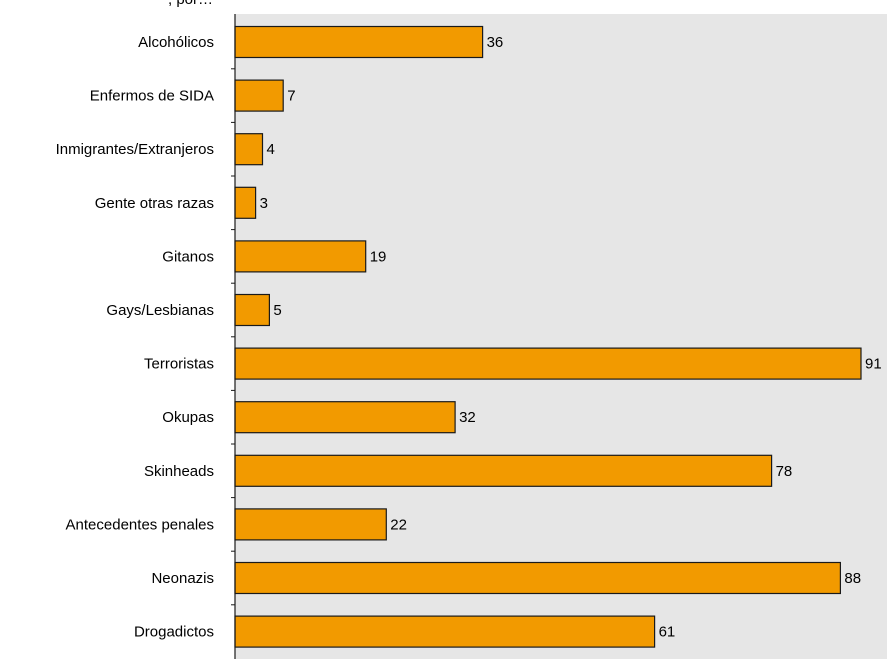 The height and width of the screenshot is (659, 887). Describe the element at coordinates (188, 417) in the screenshot. I see `category-label: Okupas` at that location.